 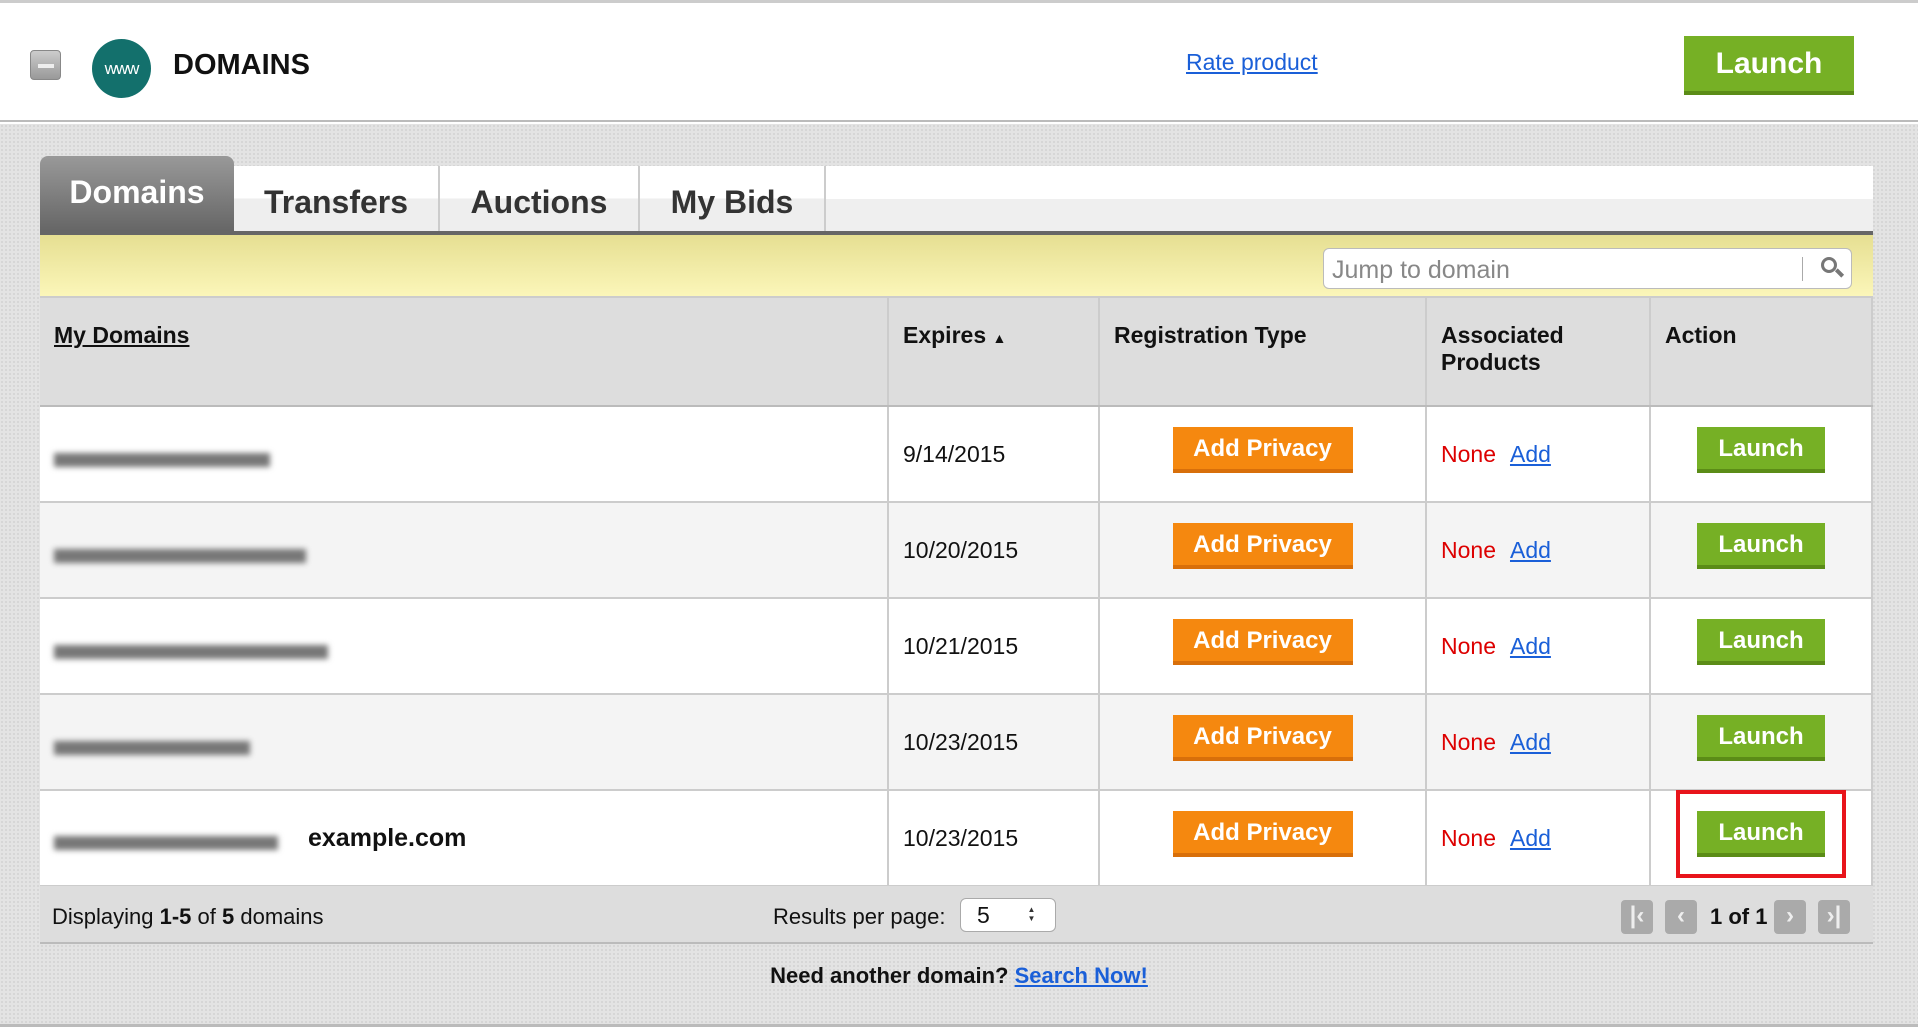 I want to click on prev-page-icon: ‹, so click(x=1681, y=917).